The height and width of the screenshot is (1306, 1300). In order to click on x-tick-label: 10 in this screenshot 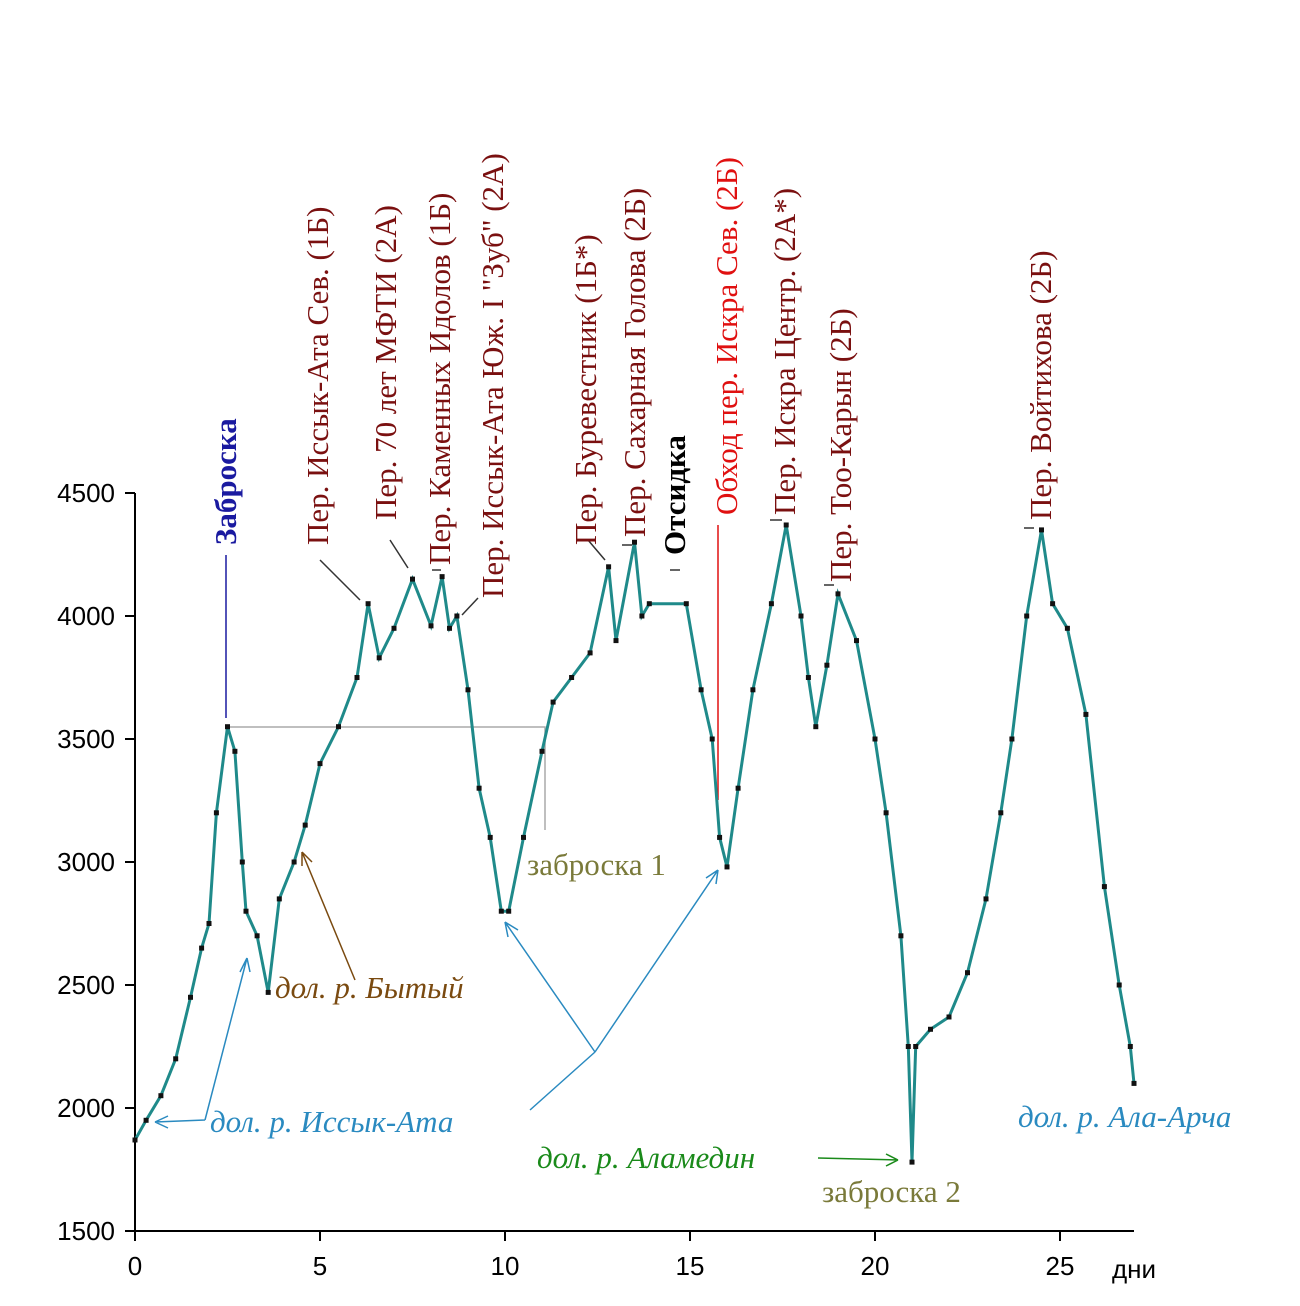, I will do `click(505, 1266)`.